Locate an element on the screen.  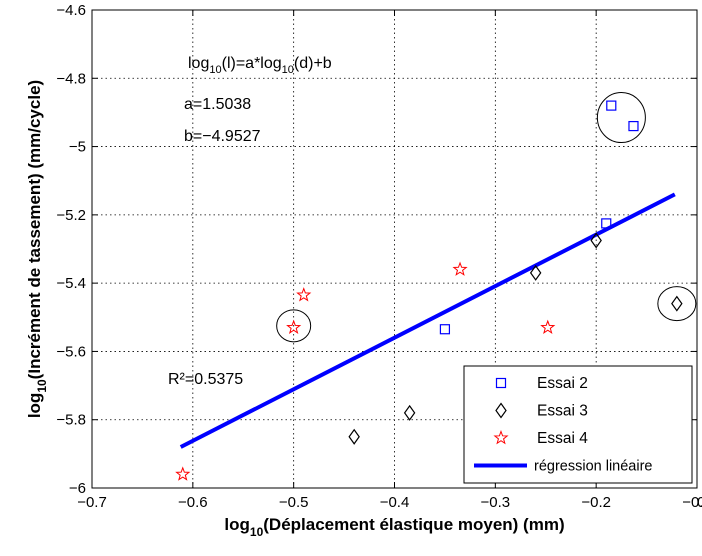
formula-sub1: 10 is located at coordinates (215, 70).